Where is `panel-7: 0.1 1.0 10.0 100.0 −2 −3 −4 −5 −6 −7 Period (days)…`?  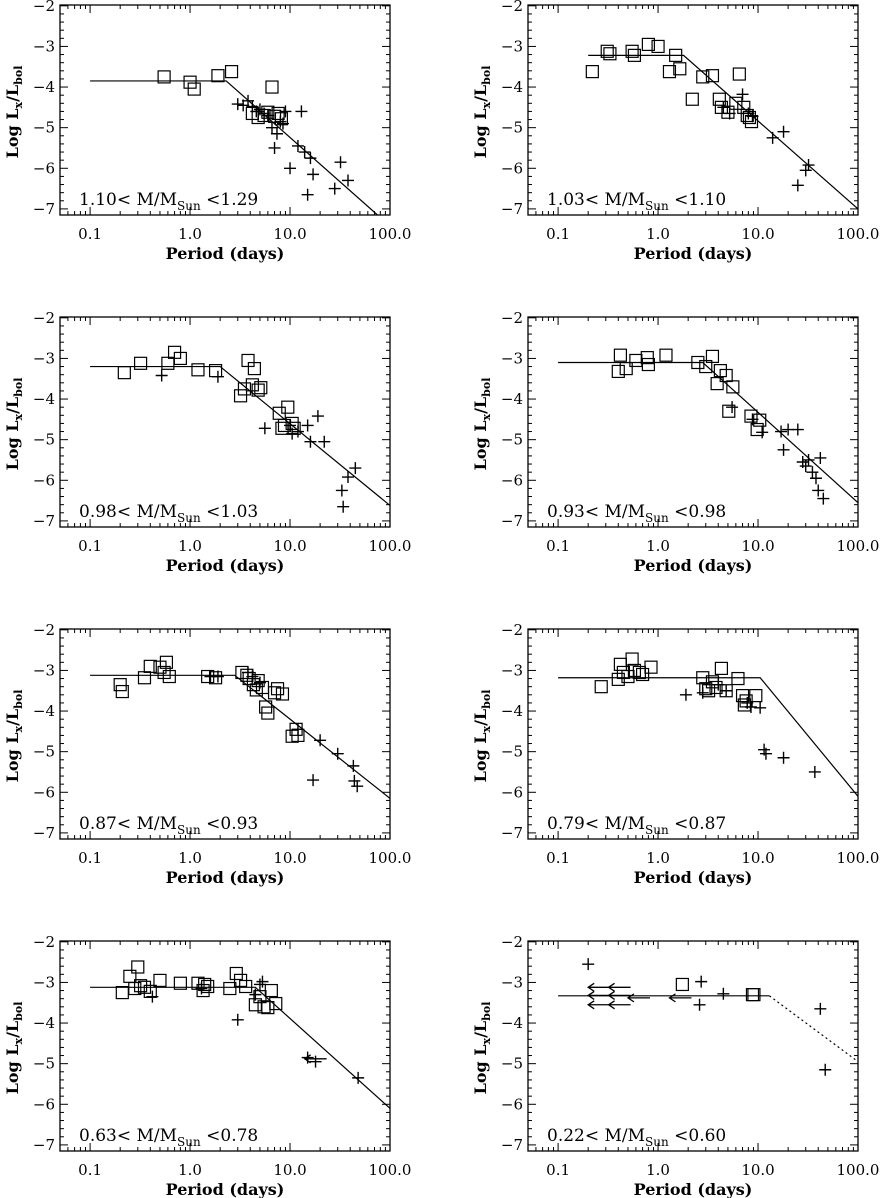
panel-7: 0.1 1.0 10.0 100.0 −2 −3 −4 −5 −6 −7 Period (days)… is located at coordinates (207, 1065).